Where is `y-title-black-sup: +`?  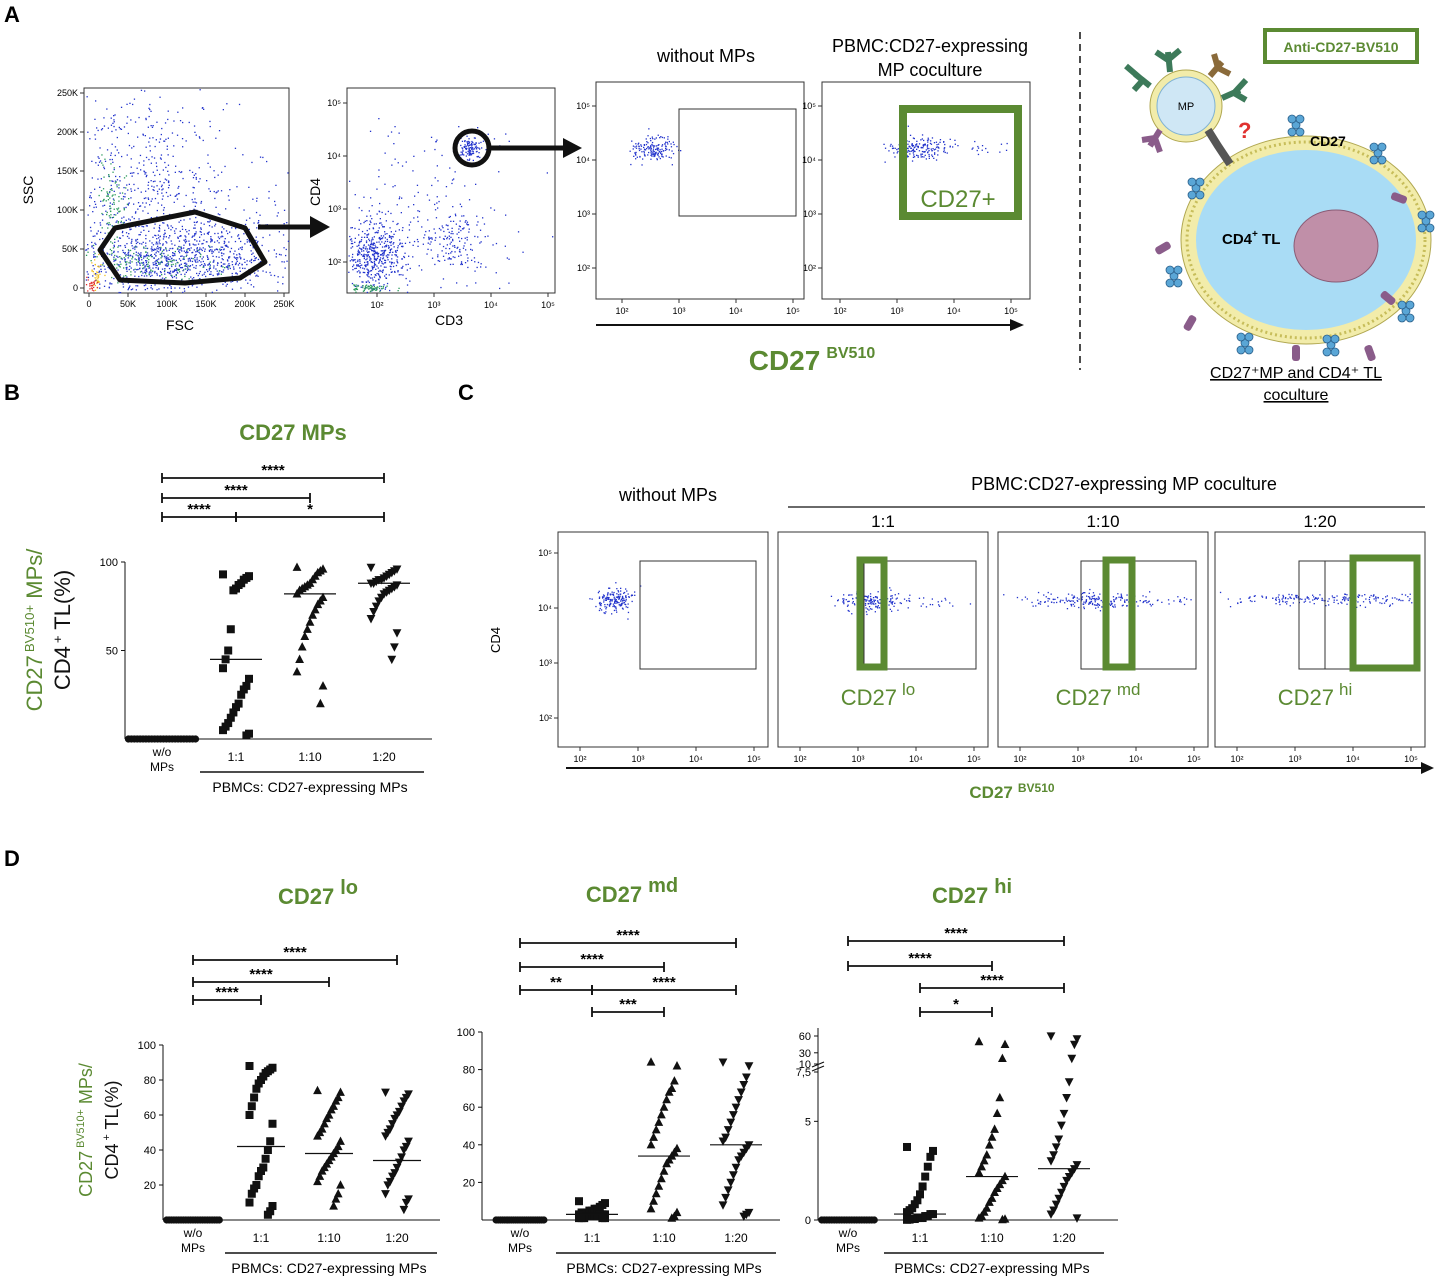
y-title-black-sup: + is located at coordinates (57, 639).